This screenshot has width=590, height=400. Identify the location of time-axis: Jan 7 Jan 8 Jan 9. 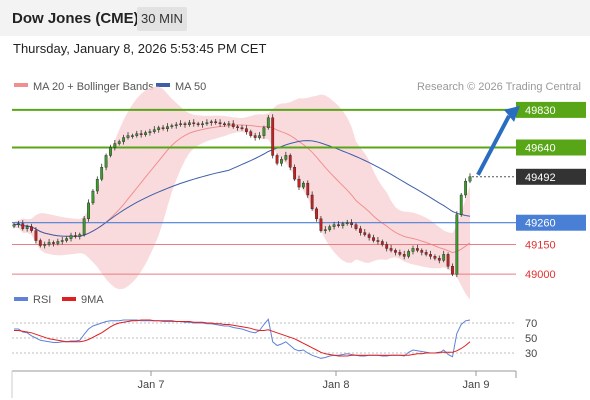
(264, 384).